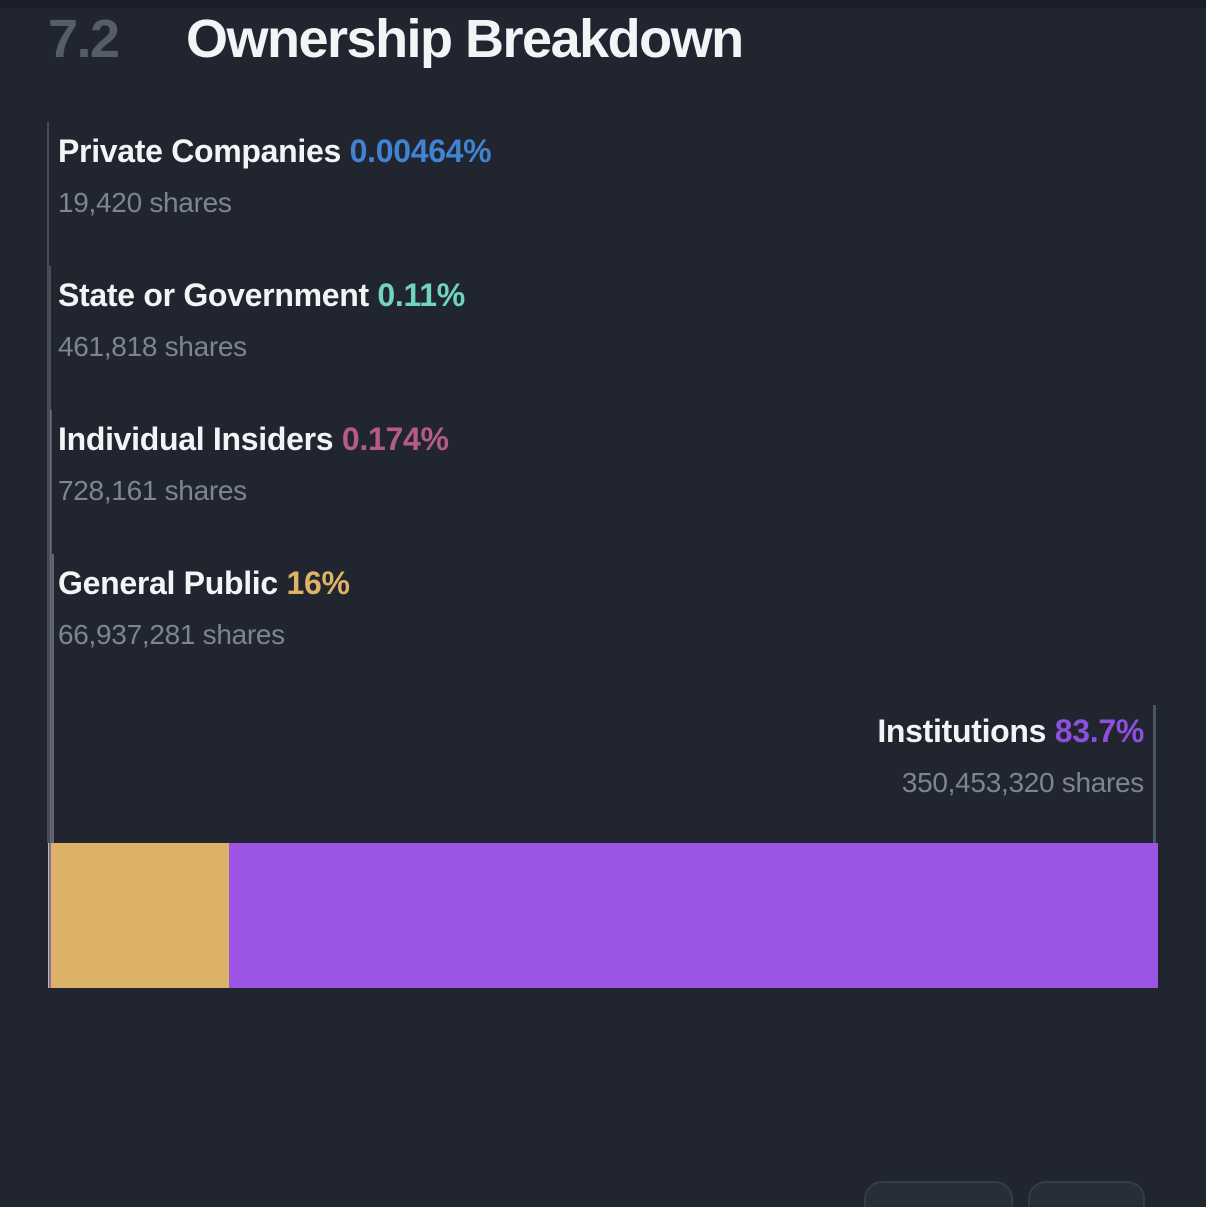 The image size is (1206, 1207). I want to click on ownership-shares: 461,818 shares, so click(152, 346).